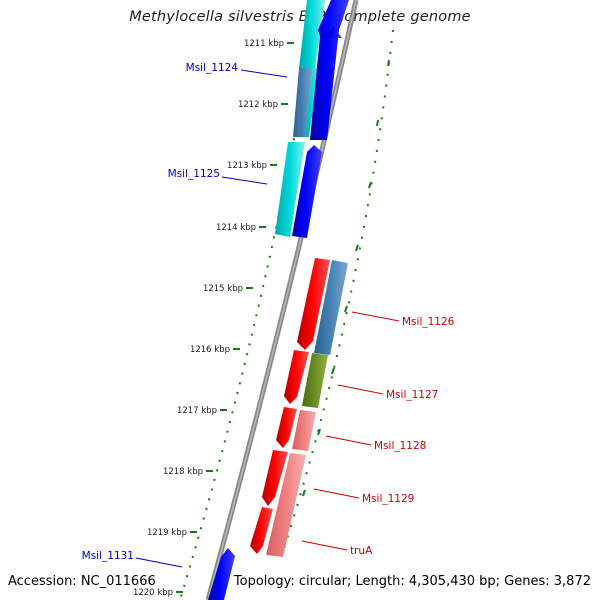  Describe the element at coordinates (333, 32) in the screenshot. I see `gene-forward-top-arrowhead` at that location.